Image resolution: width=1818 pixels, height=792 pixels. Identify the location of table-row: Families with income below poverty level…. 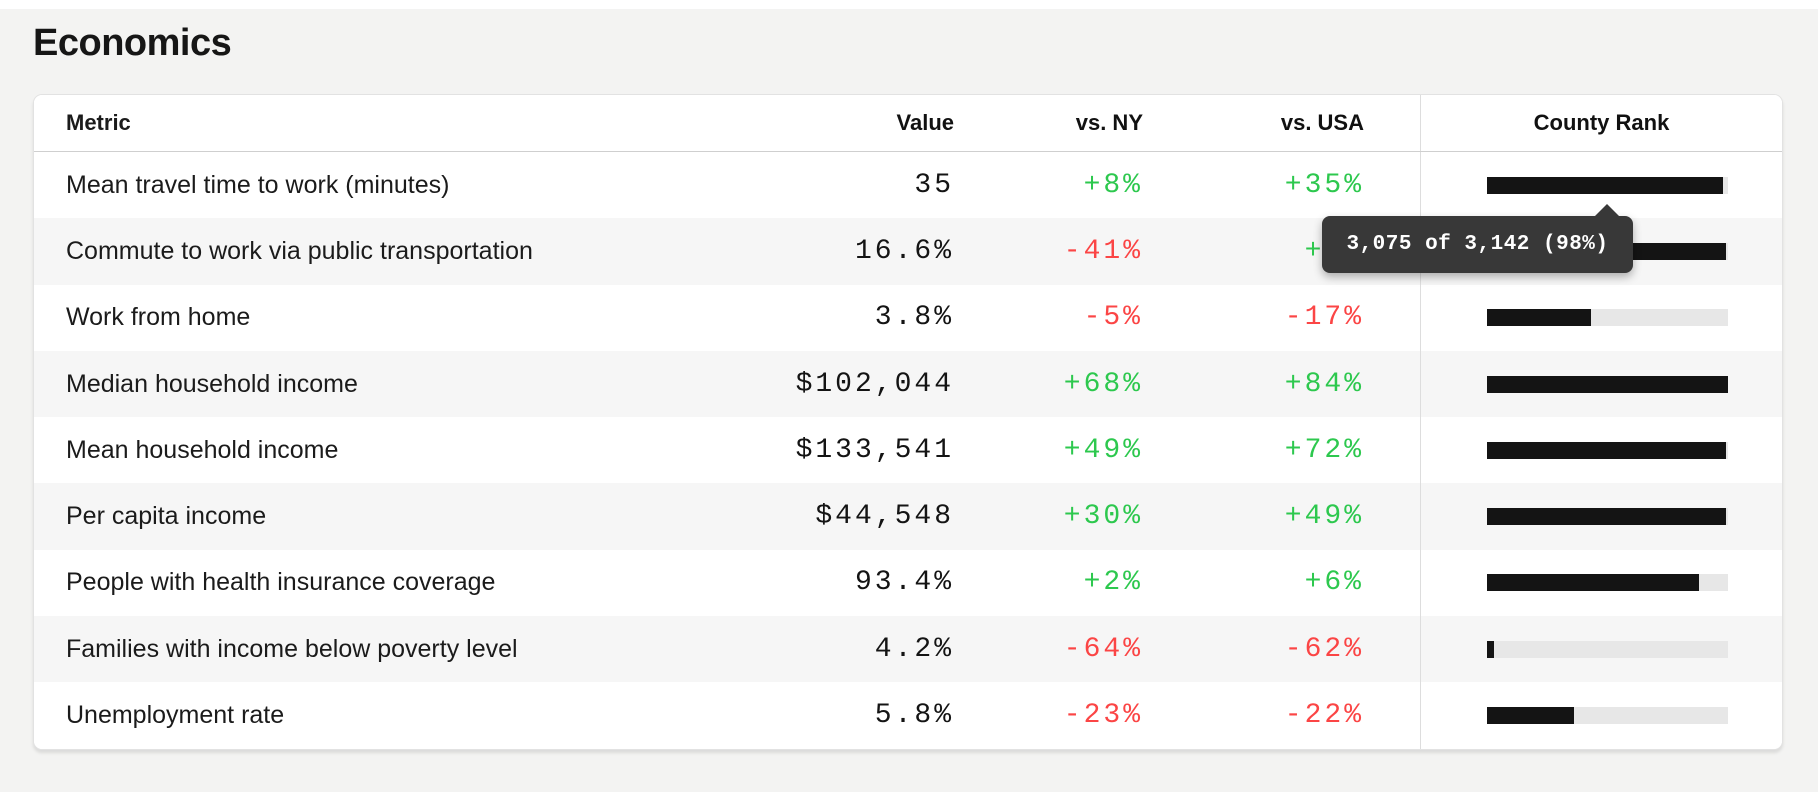
(908, 649).